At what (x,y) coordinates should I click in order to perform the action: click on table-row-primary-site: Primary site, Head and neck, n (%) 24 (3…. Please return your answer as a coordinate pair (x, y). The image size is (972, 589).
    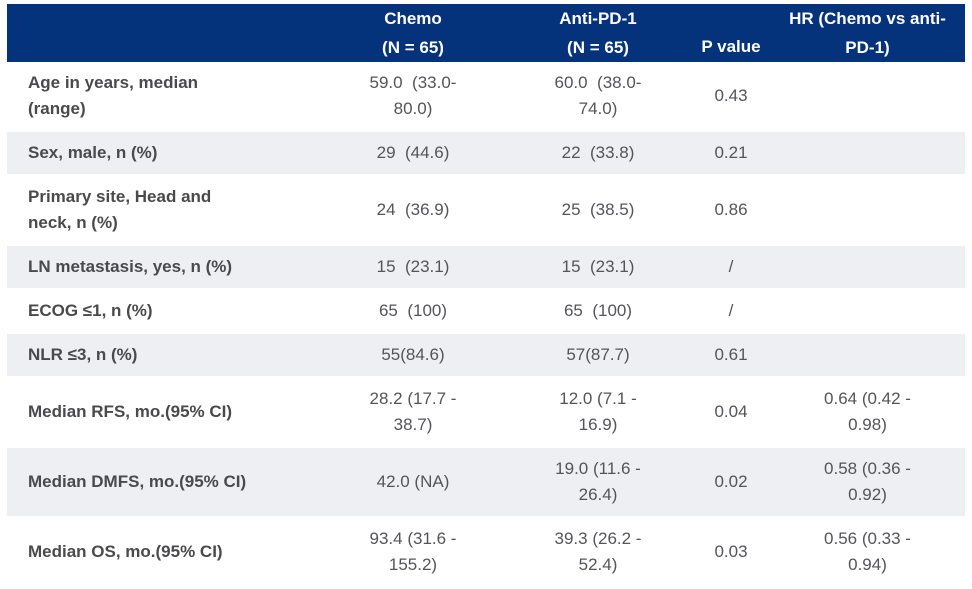
    Looking at the image, I should click on (486, 210).